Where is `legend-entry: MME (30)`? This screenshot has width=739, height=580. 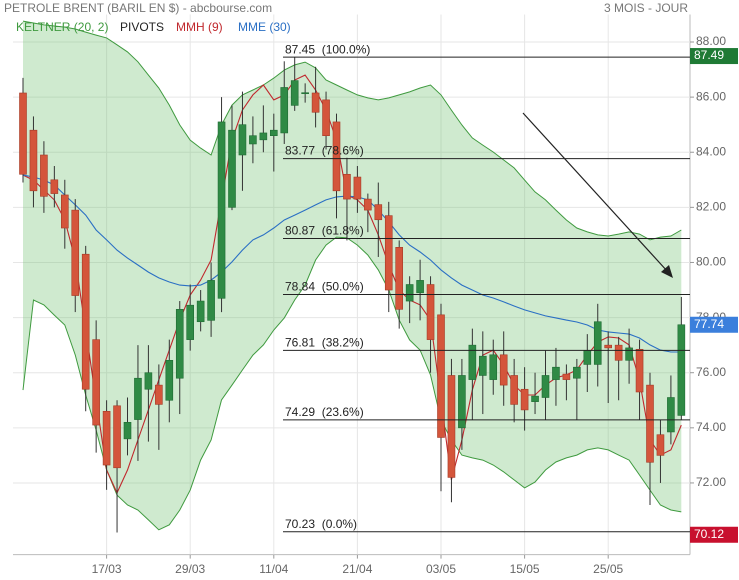 legend-entry: MME (30) is located at coordinates (264, 27).